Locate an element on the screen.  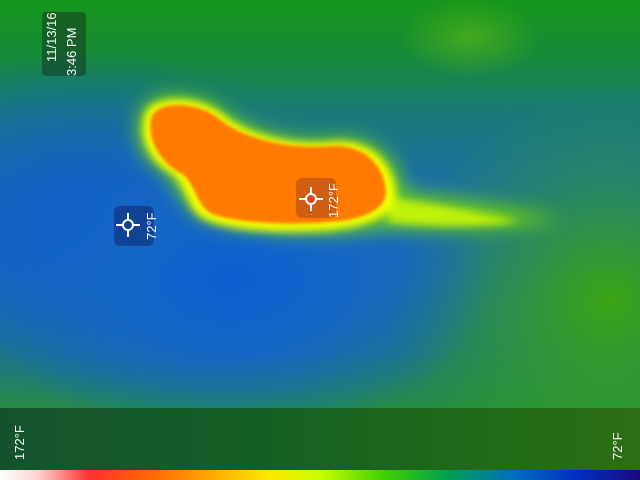
scale-max-label: 172°F is located at coordinates (19, 442).